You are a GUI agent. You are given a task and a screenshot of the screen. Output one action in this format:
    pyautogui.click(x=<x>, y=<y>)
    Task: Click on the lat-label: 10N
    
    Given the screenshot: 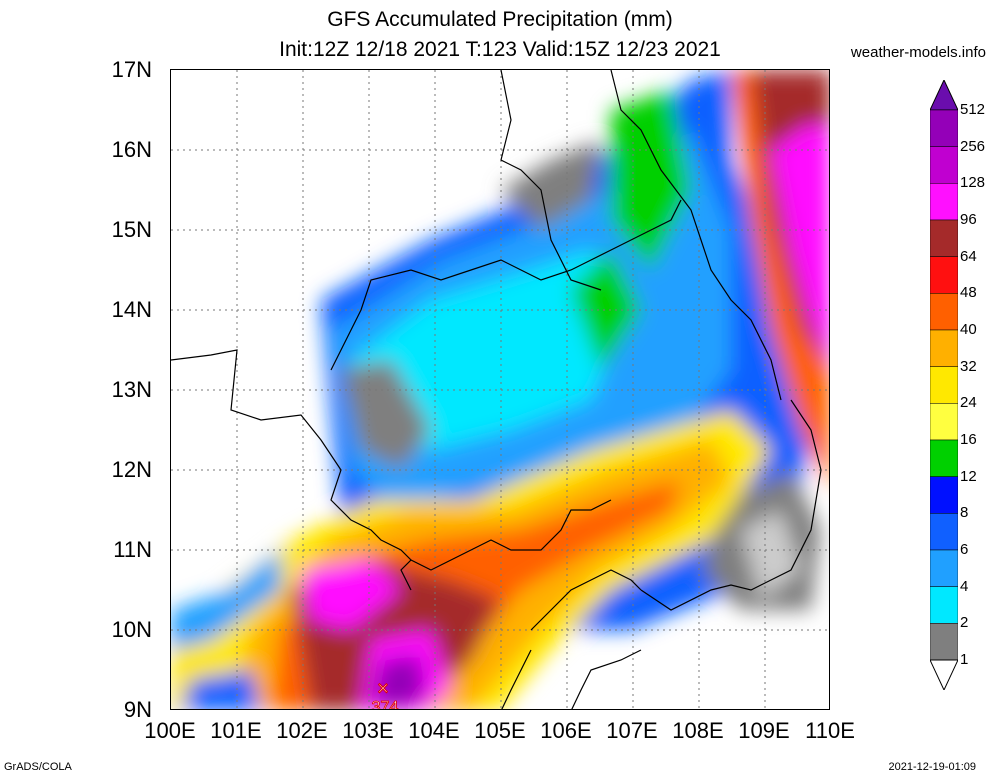 What is the action you would take?
    pyautogui.click(x=131, y=629)
    